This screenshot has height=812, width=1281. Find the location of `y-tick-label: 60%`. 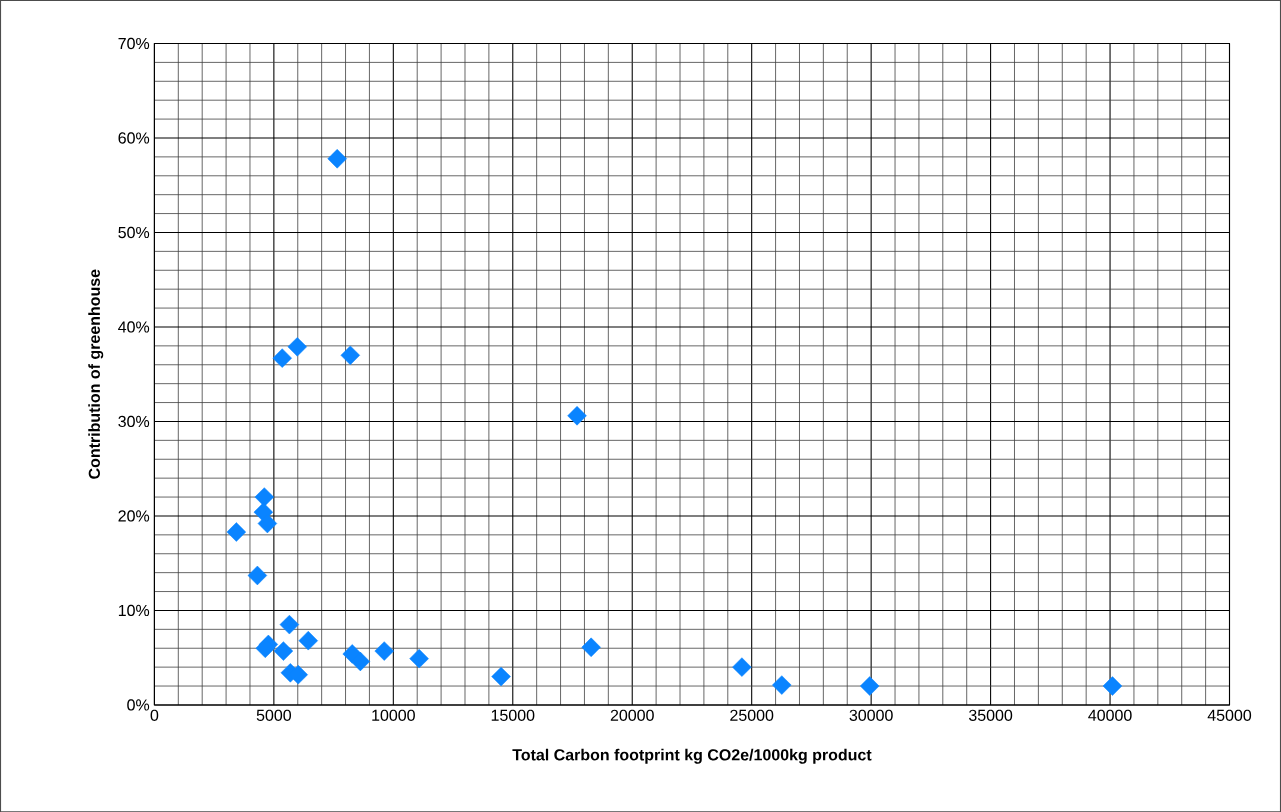

y-tick-label: 60% is located at coordinates (134, 138).